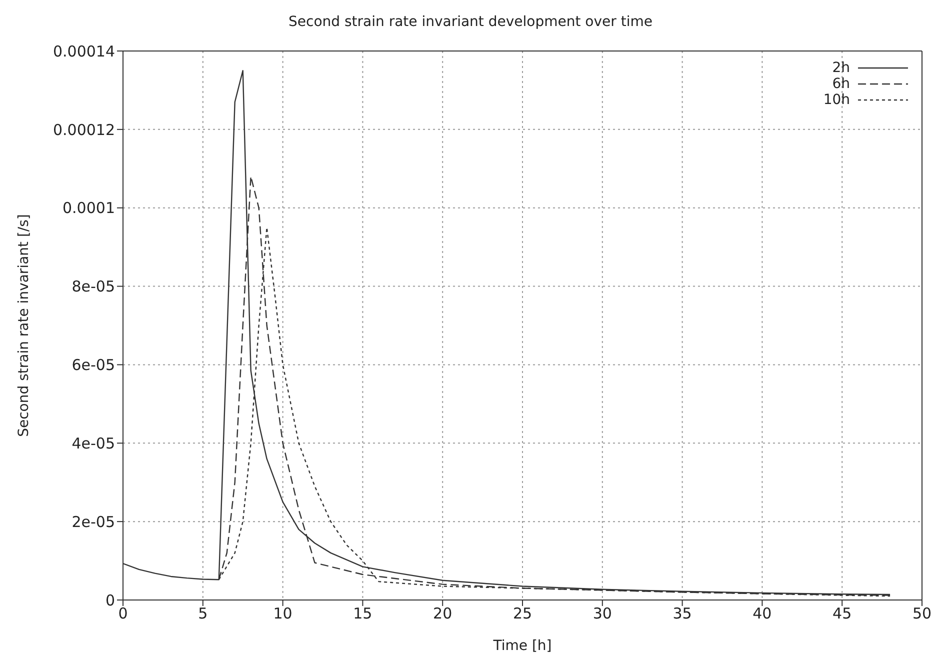  What do you see at coordinates (442, 613) in the screenshot?
I see `x-tick-label: 20` at bounding box center [442, 613].